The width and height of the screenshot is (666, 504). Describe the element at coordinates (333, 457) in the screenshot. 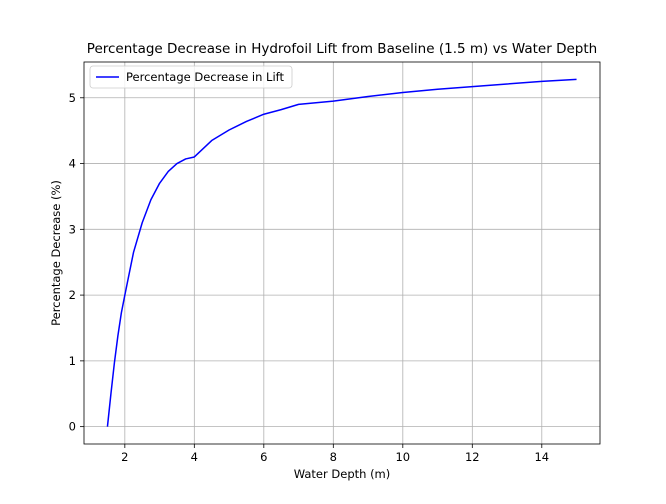

I see `x-tick-label: 8` at that location.